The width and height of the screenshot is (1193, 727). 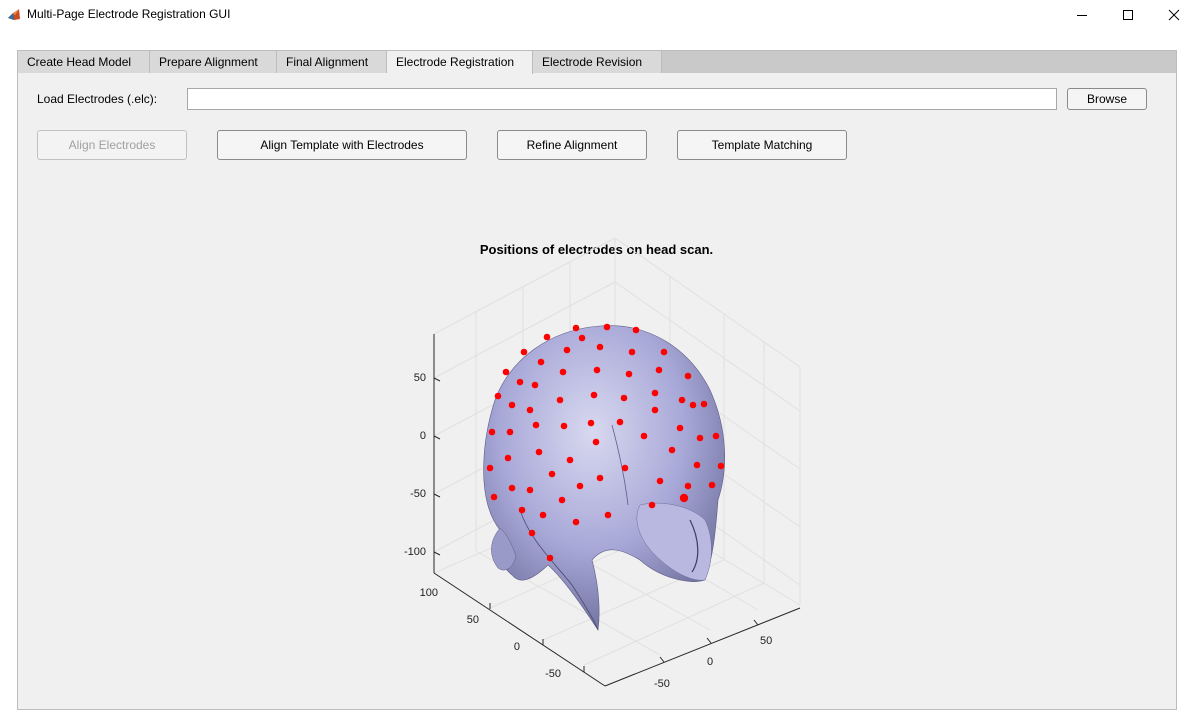 What do you see at coordinates (622, 99) in the screenshot?
I see `electrode-file-field` at bounding box center [622, 99].